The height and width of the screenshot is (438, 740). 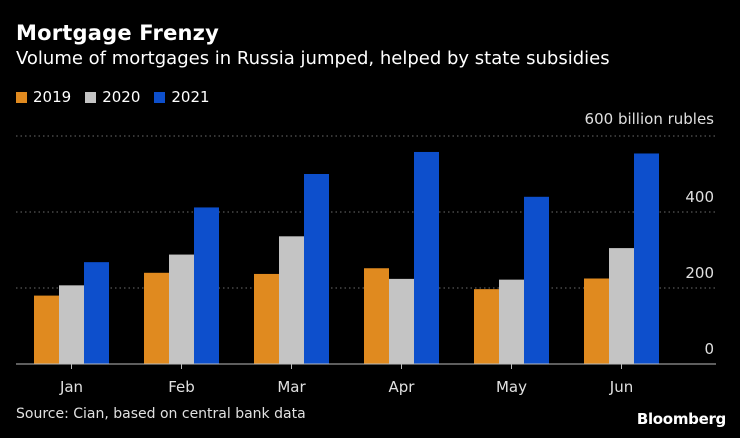 What do you see at coordinates (376, 316) in the screenshot?
I see `bar-2019-apr` at bounding box center [376, 316].